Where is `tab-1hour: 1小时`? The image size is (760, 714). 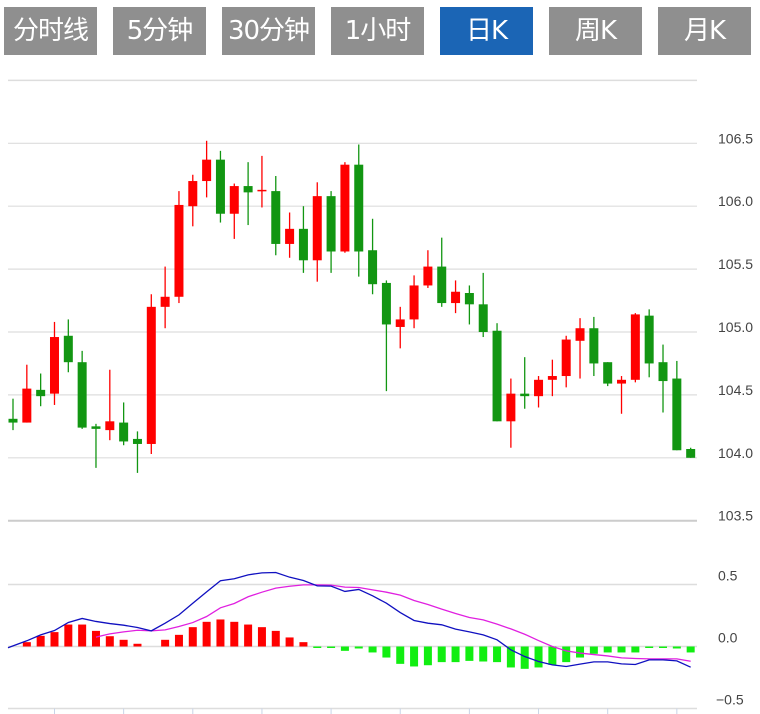
tab-1hour: 1小时 is located at coordinates (377, 31).